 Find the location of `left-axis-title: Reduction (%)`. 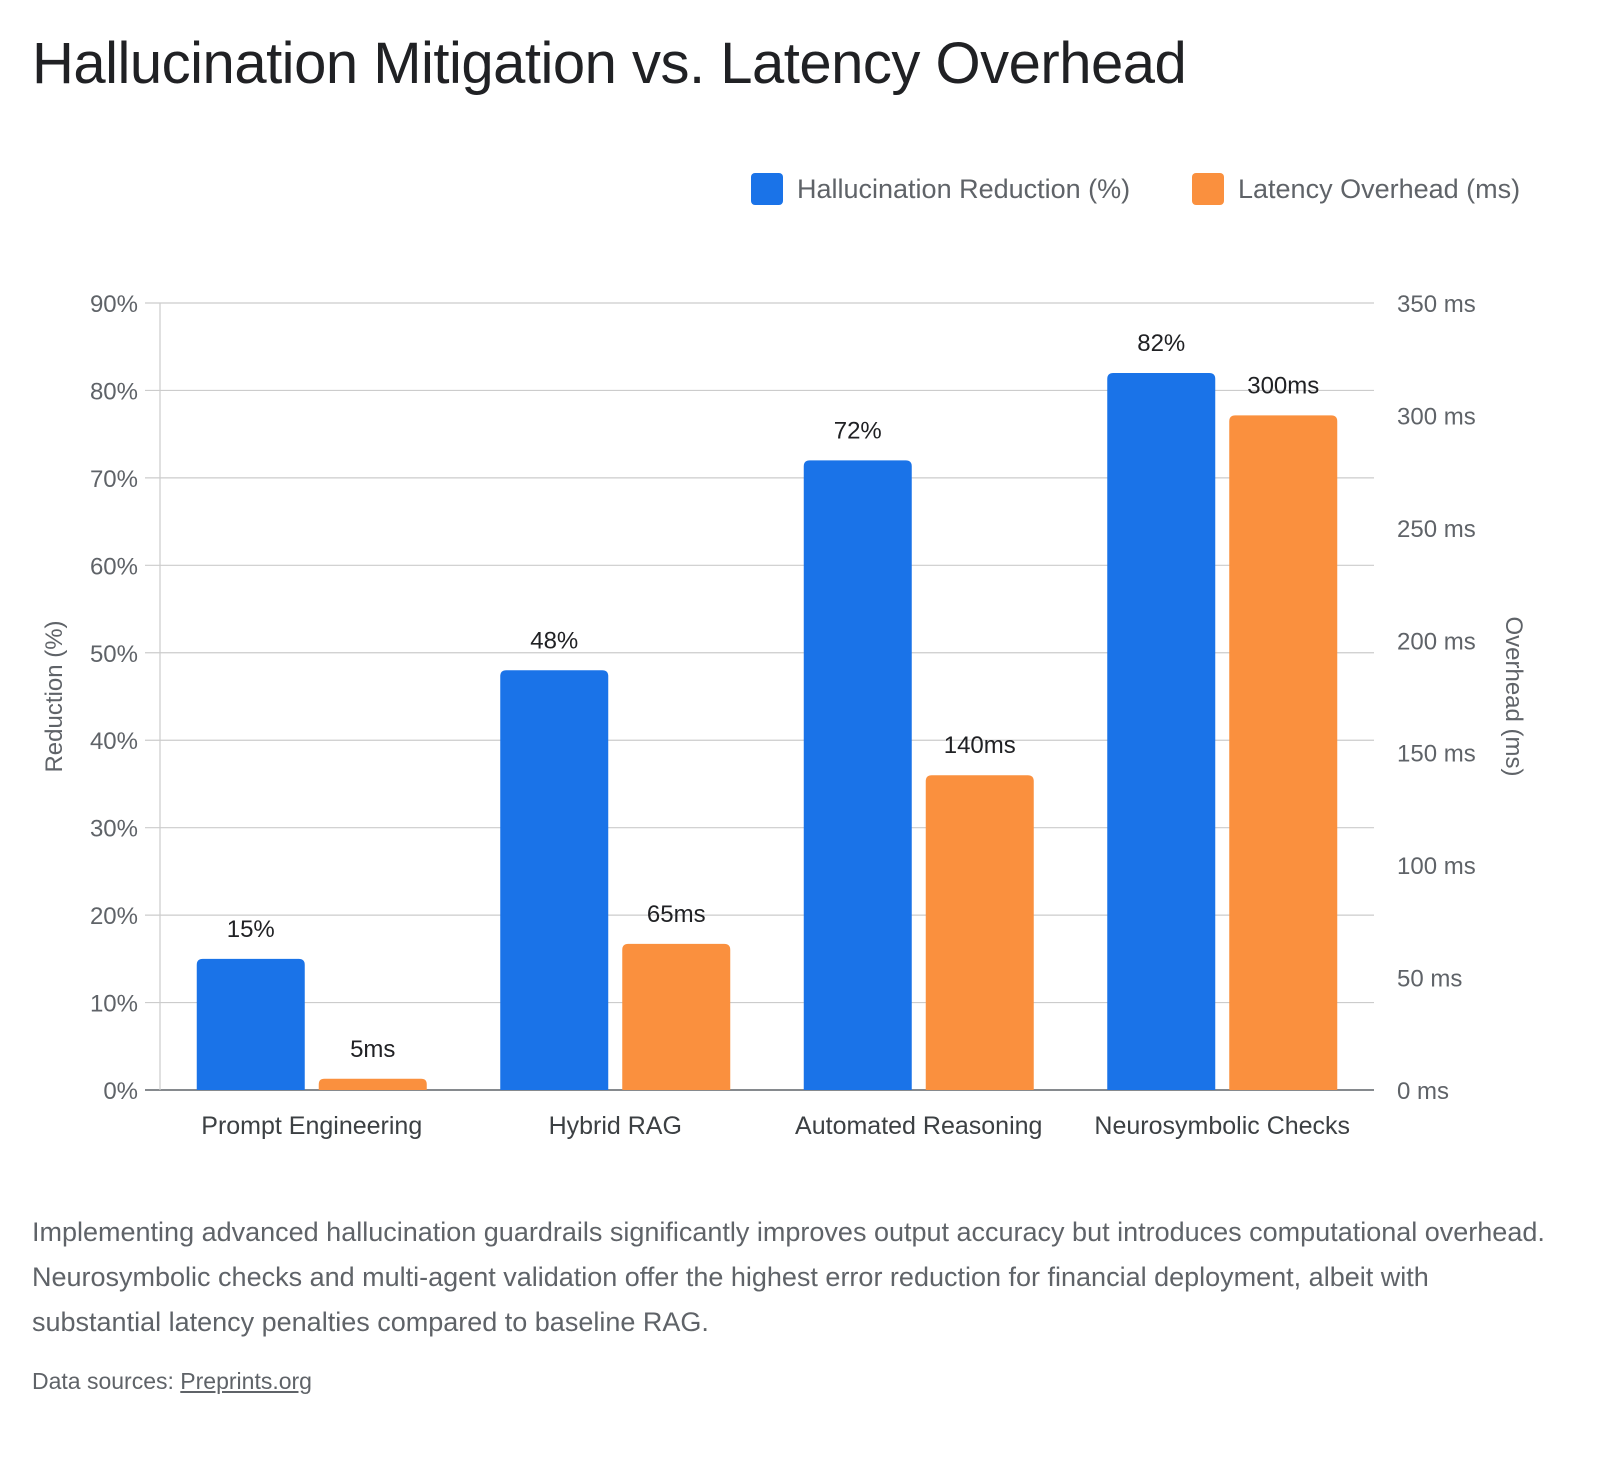

left-axis-title: Reduction (%) is located at coordinates (54, 696).